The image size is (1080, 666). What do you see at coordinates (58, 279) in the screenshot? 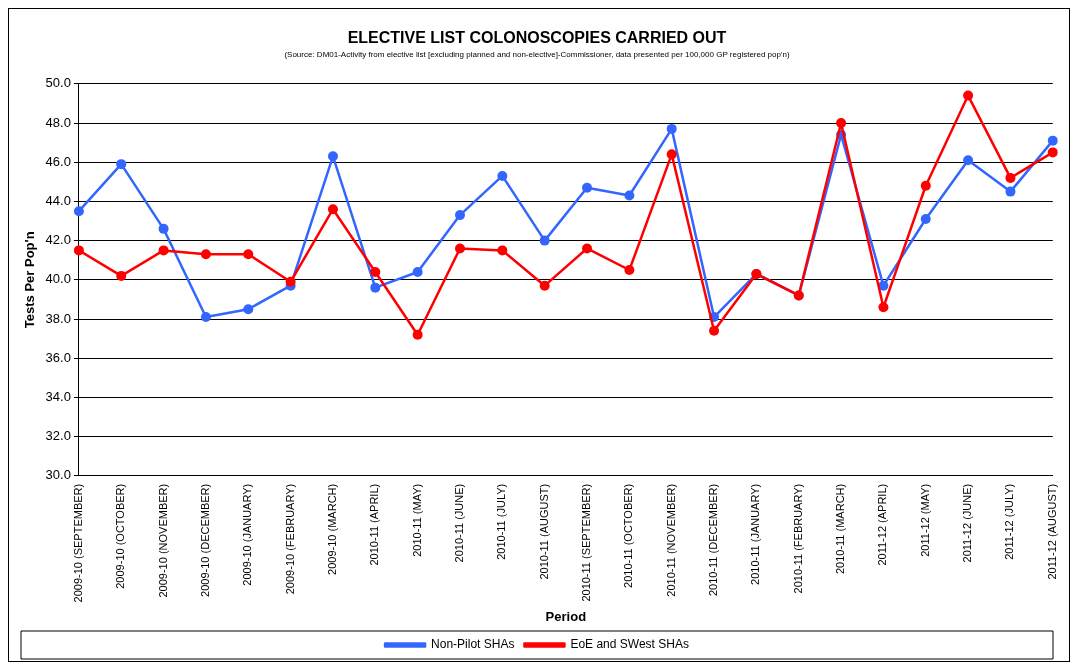
I see `y-tick-label: 40.0` at bounding box center [58, 279].